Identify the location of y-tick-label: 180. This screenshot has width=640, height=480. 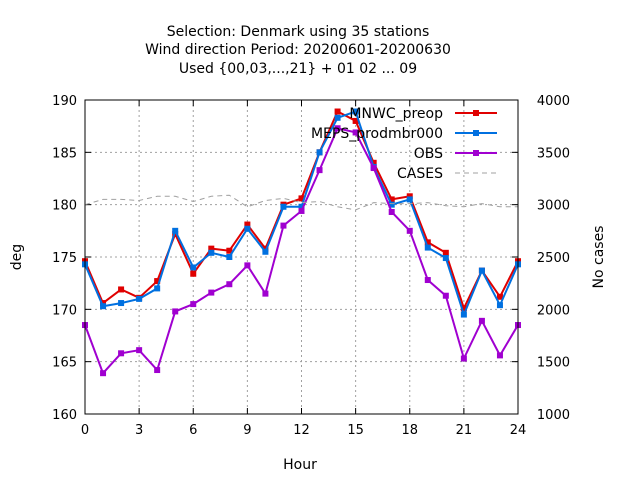
(64, 206).